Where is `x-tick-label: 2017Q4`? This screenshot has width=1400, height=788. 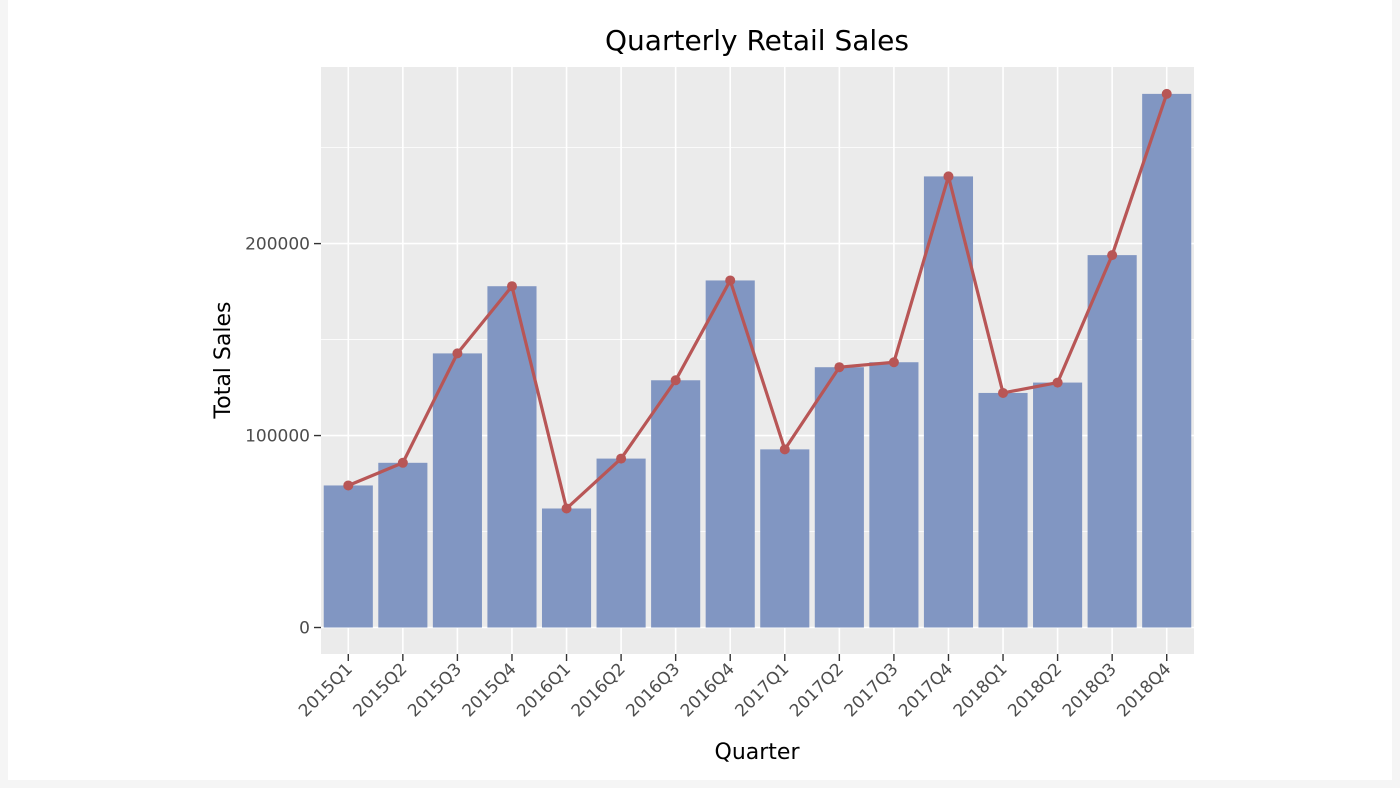
x-tick-label: 2017Q4 is located at coordinates (926, 690).